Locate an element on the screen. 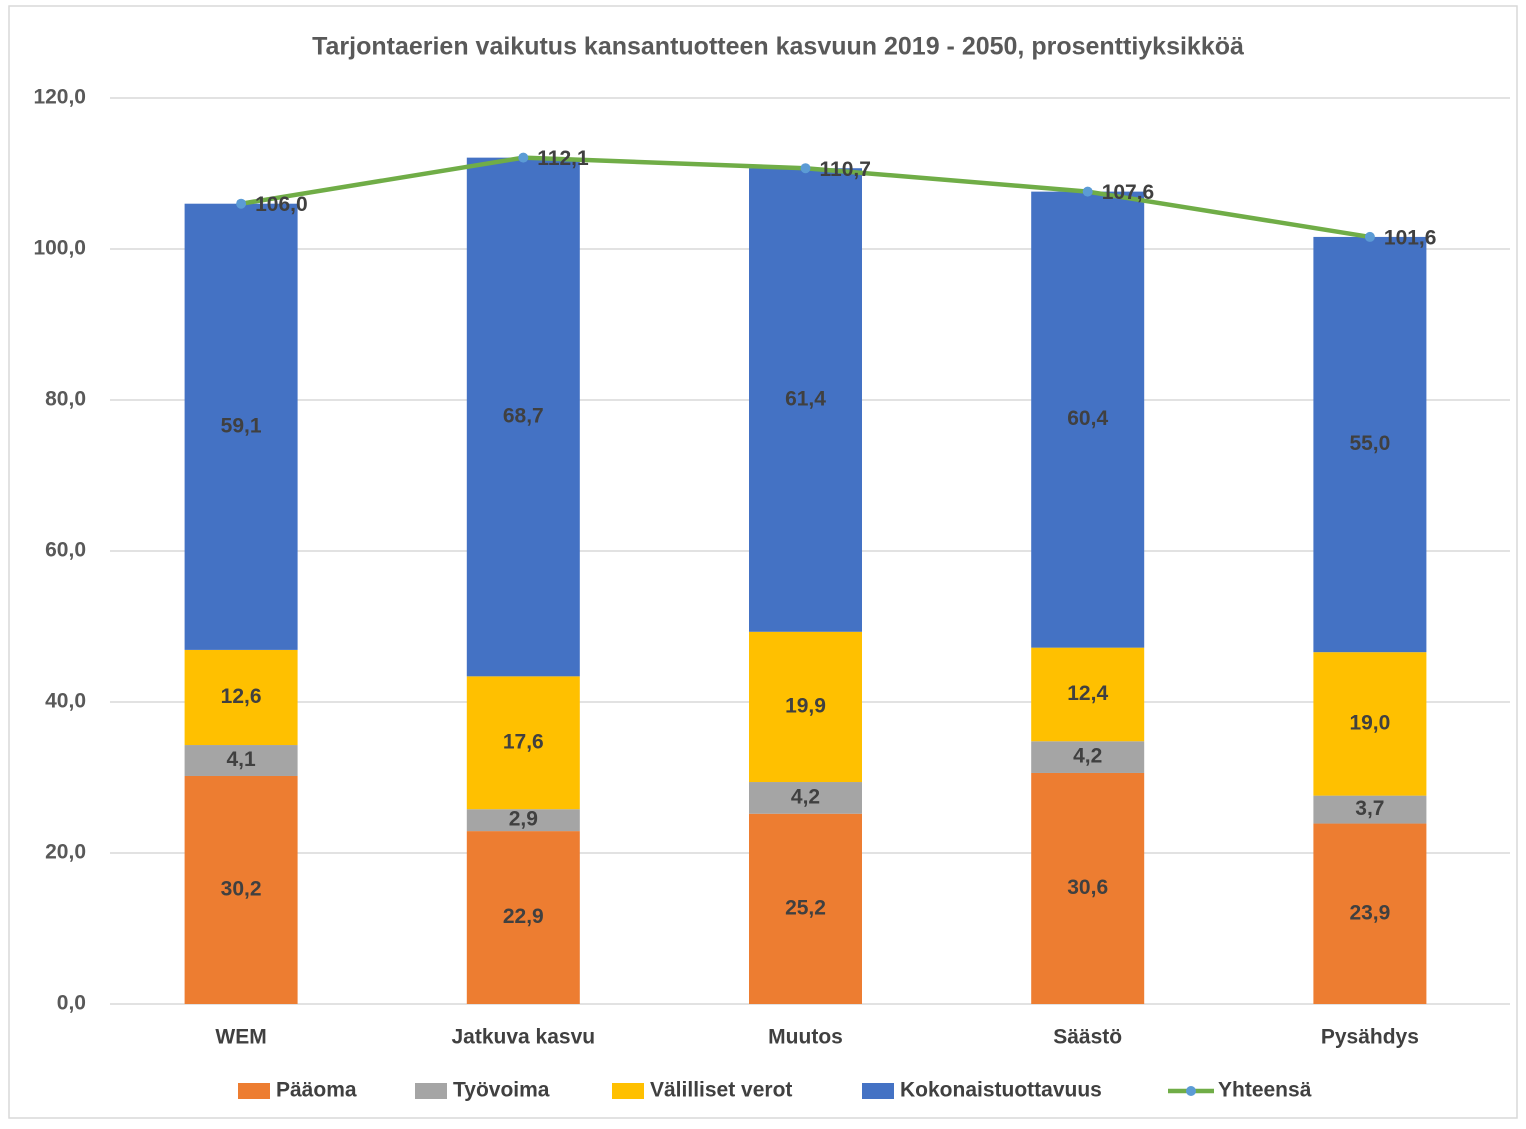 This screenshot has height=1129, width=1526. legend-label: Yhteensä is located at coordinates (1265, 1090).